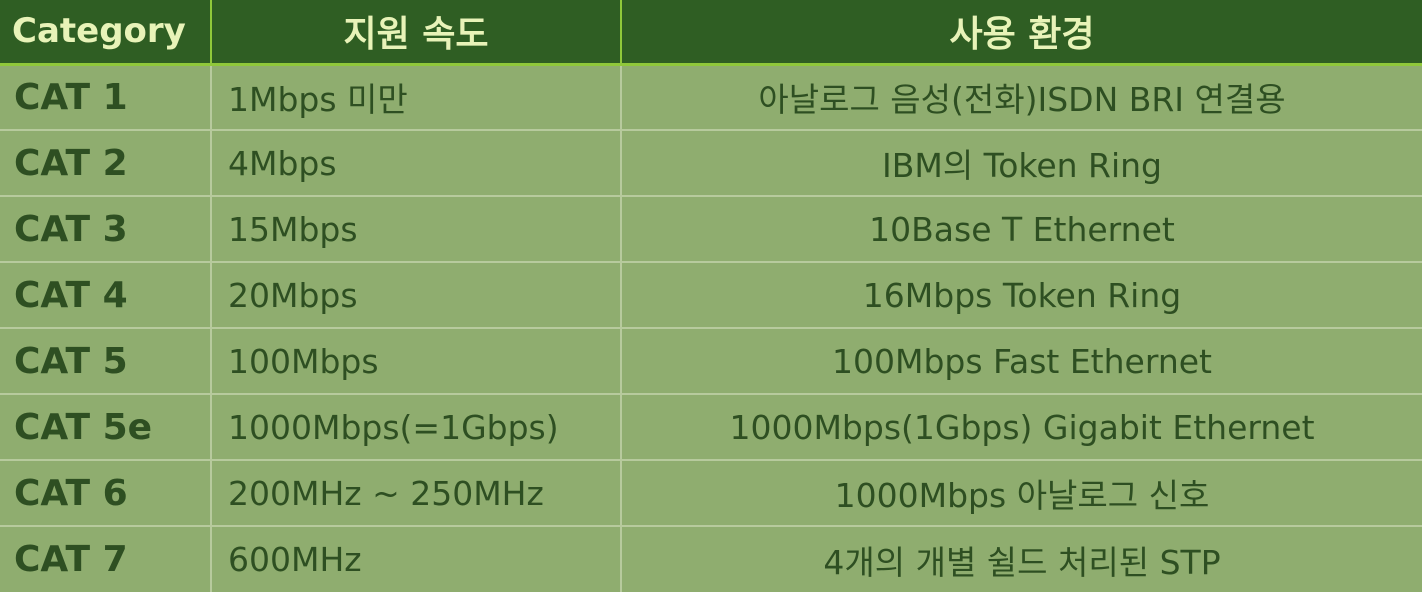 The width and height of the screenshot is (1422, 592). I want to click on environment-cell: 1000Mbps(1Gbps) Gigabit Ethernet, so click(1021, 426).